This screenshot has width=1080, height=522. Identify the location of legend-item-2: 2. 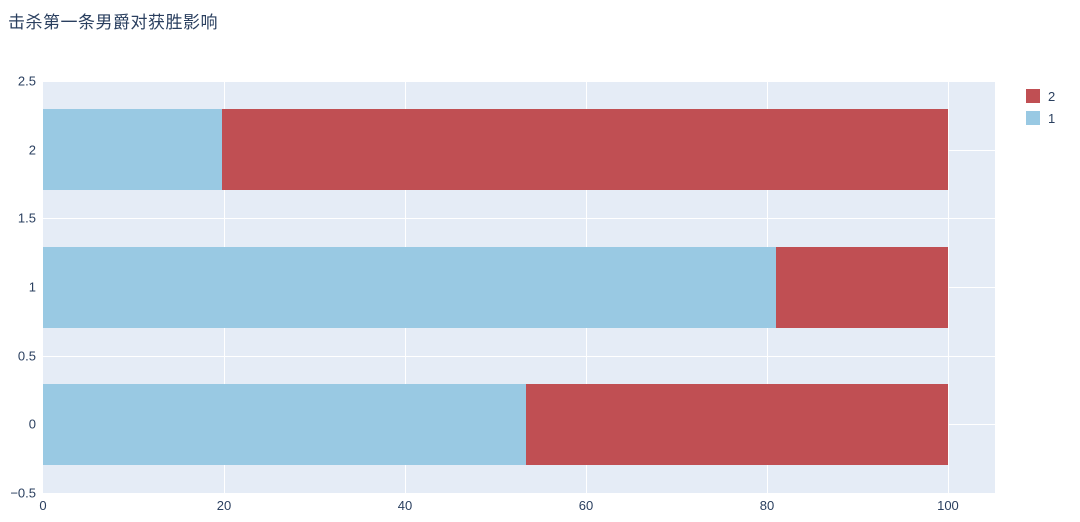
(1040, 96).